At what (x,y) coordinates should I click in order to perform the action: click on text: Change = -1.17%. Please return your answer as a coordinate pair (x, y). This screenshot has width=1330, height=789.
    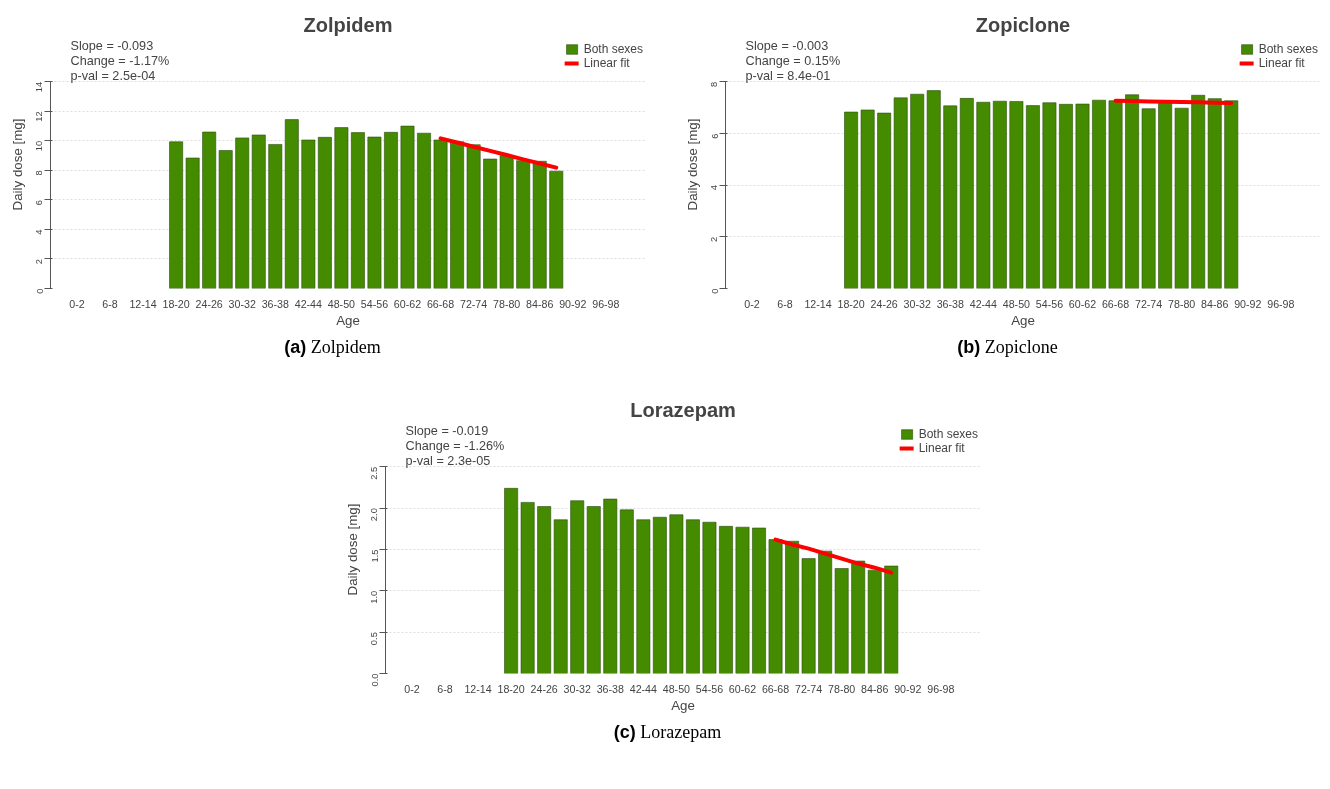
    Looking at the image, I should click on (120, 60).